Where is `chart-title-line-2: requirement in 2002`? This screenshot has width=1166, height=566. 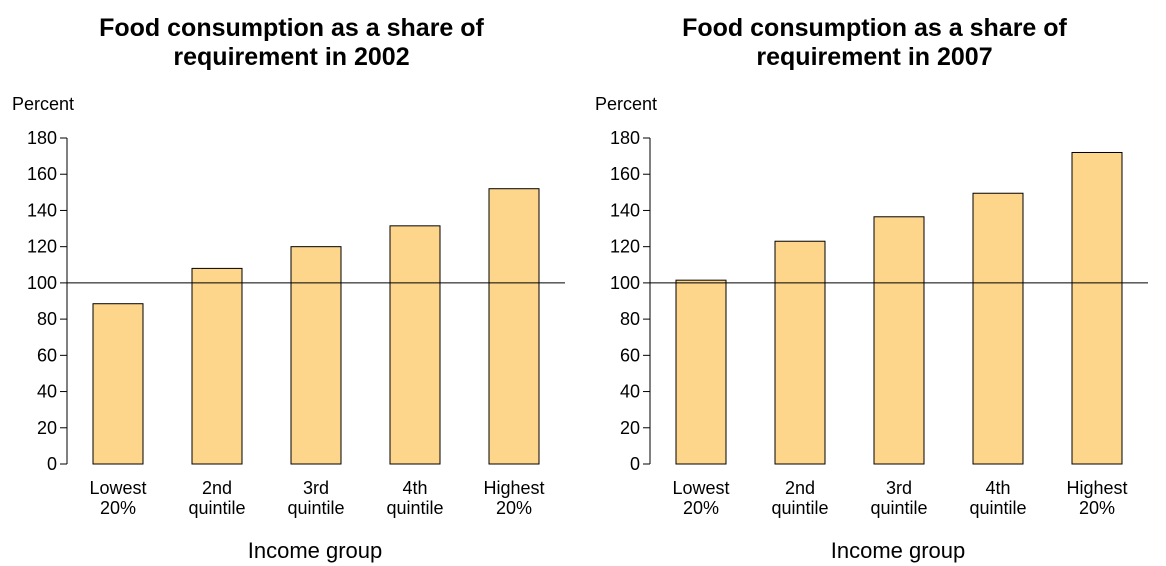 chart-title-line-2: requirement in 2002 is located at coordinates (291, 57).